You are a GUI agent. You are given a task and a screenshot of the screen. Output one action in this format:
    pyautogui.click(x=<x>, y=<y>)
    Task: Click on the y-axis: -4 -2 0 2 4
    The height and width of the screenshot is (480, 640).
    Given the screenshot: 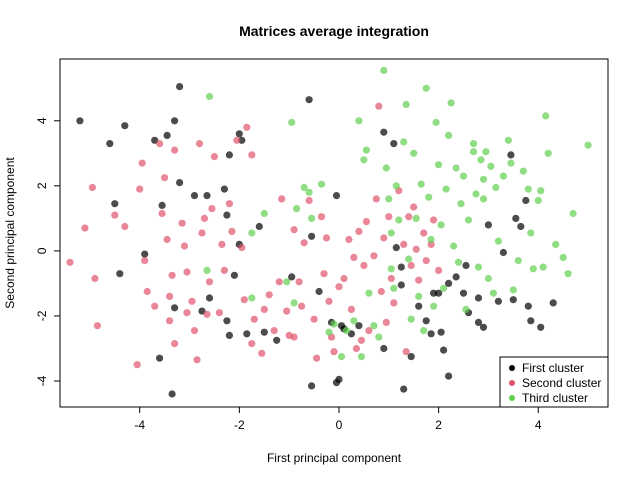 What is the action you would take?
    pyautogui.click(x=47, y=251)
    